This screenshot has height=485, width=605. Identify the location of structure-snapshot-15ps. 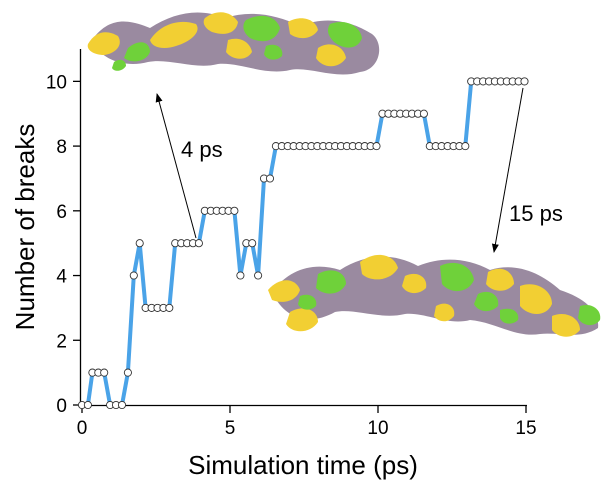
(434, 295).